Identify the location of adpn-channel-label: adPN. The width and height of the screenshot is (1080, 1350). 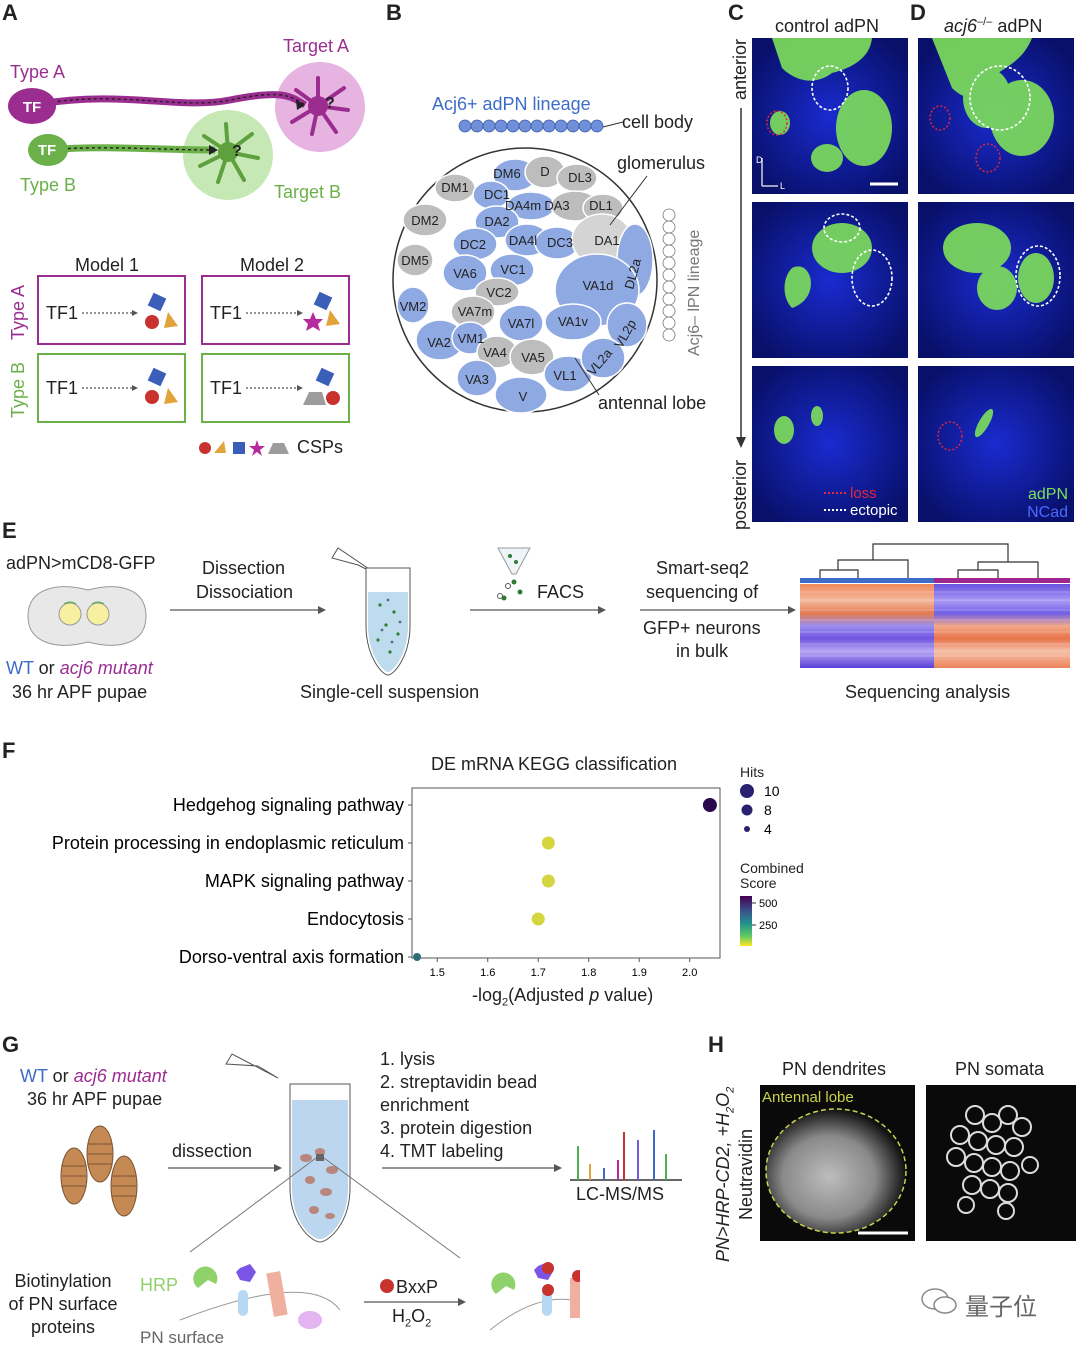
(1048, 494).